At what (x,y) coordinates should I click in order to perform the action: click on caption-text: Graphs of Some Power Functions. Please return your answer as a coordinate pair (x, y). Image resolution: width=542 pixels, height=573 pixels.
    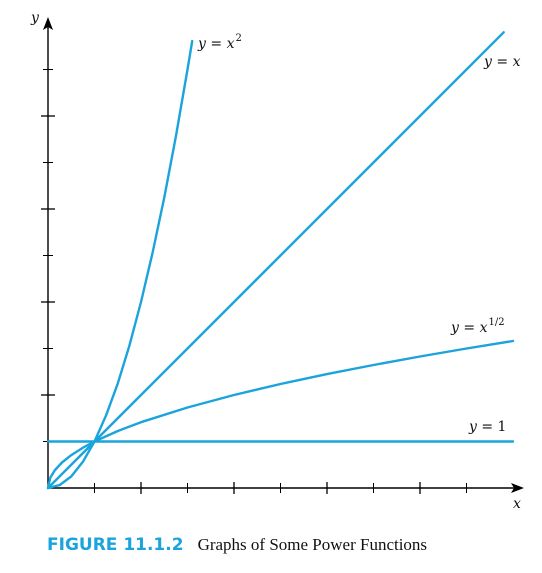
    Looking at the image, I should click on (312, 544).